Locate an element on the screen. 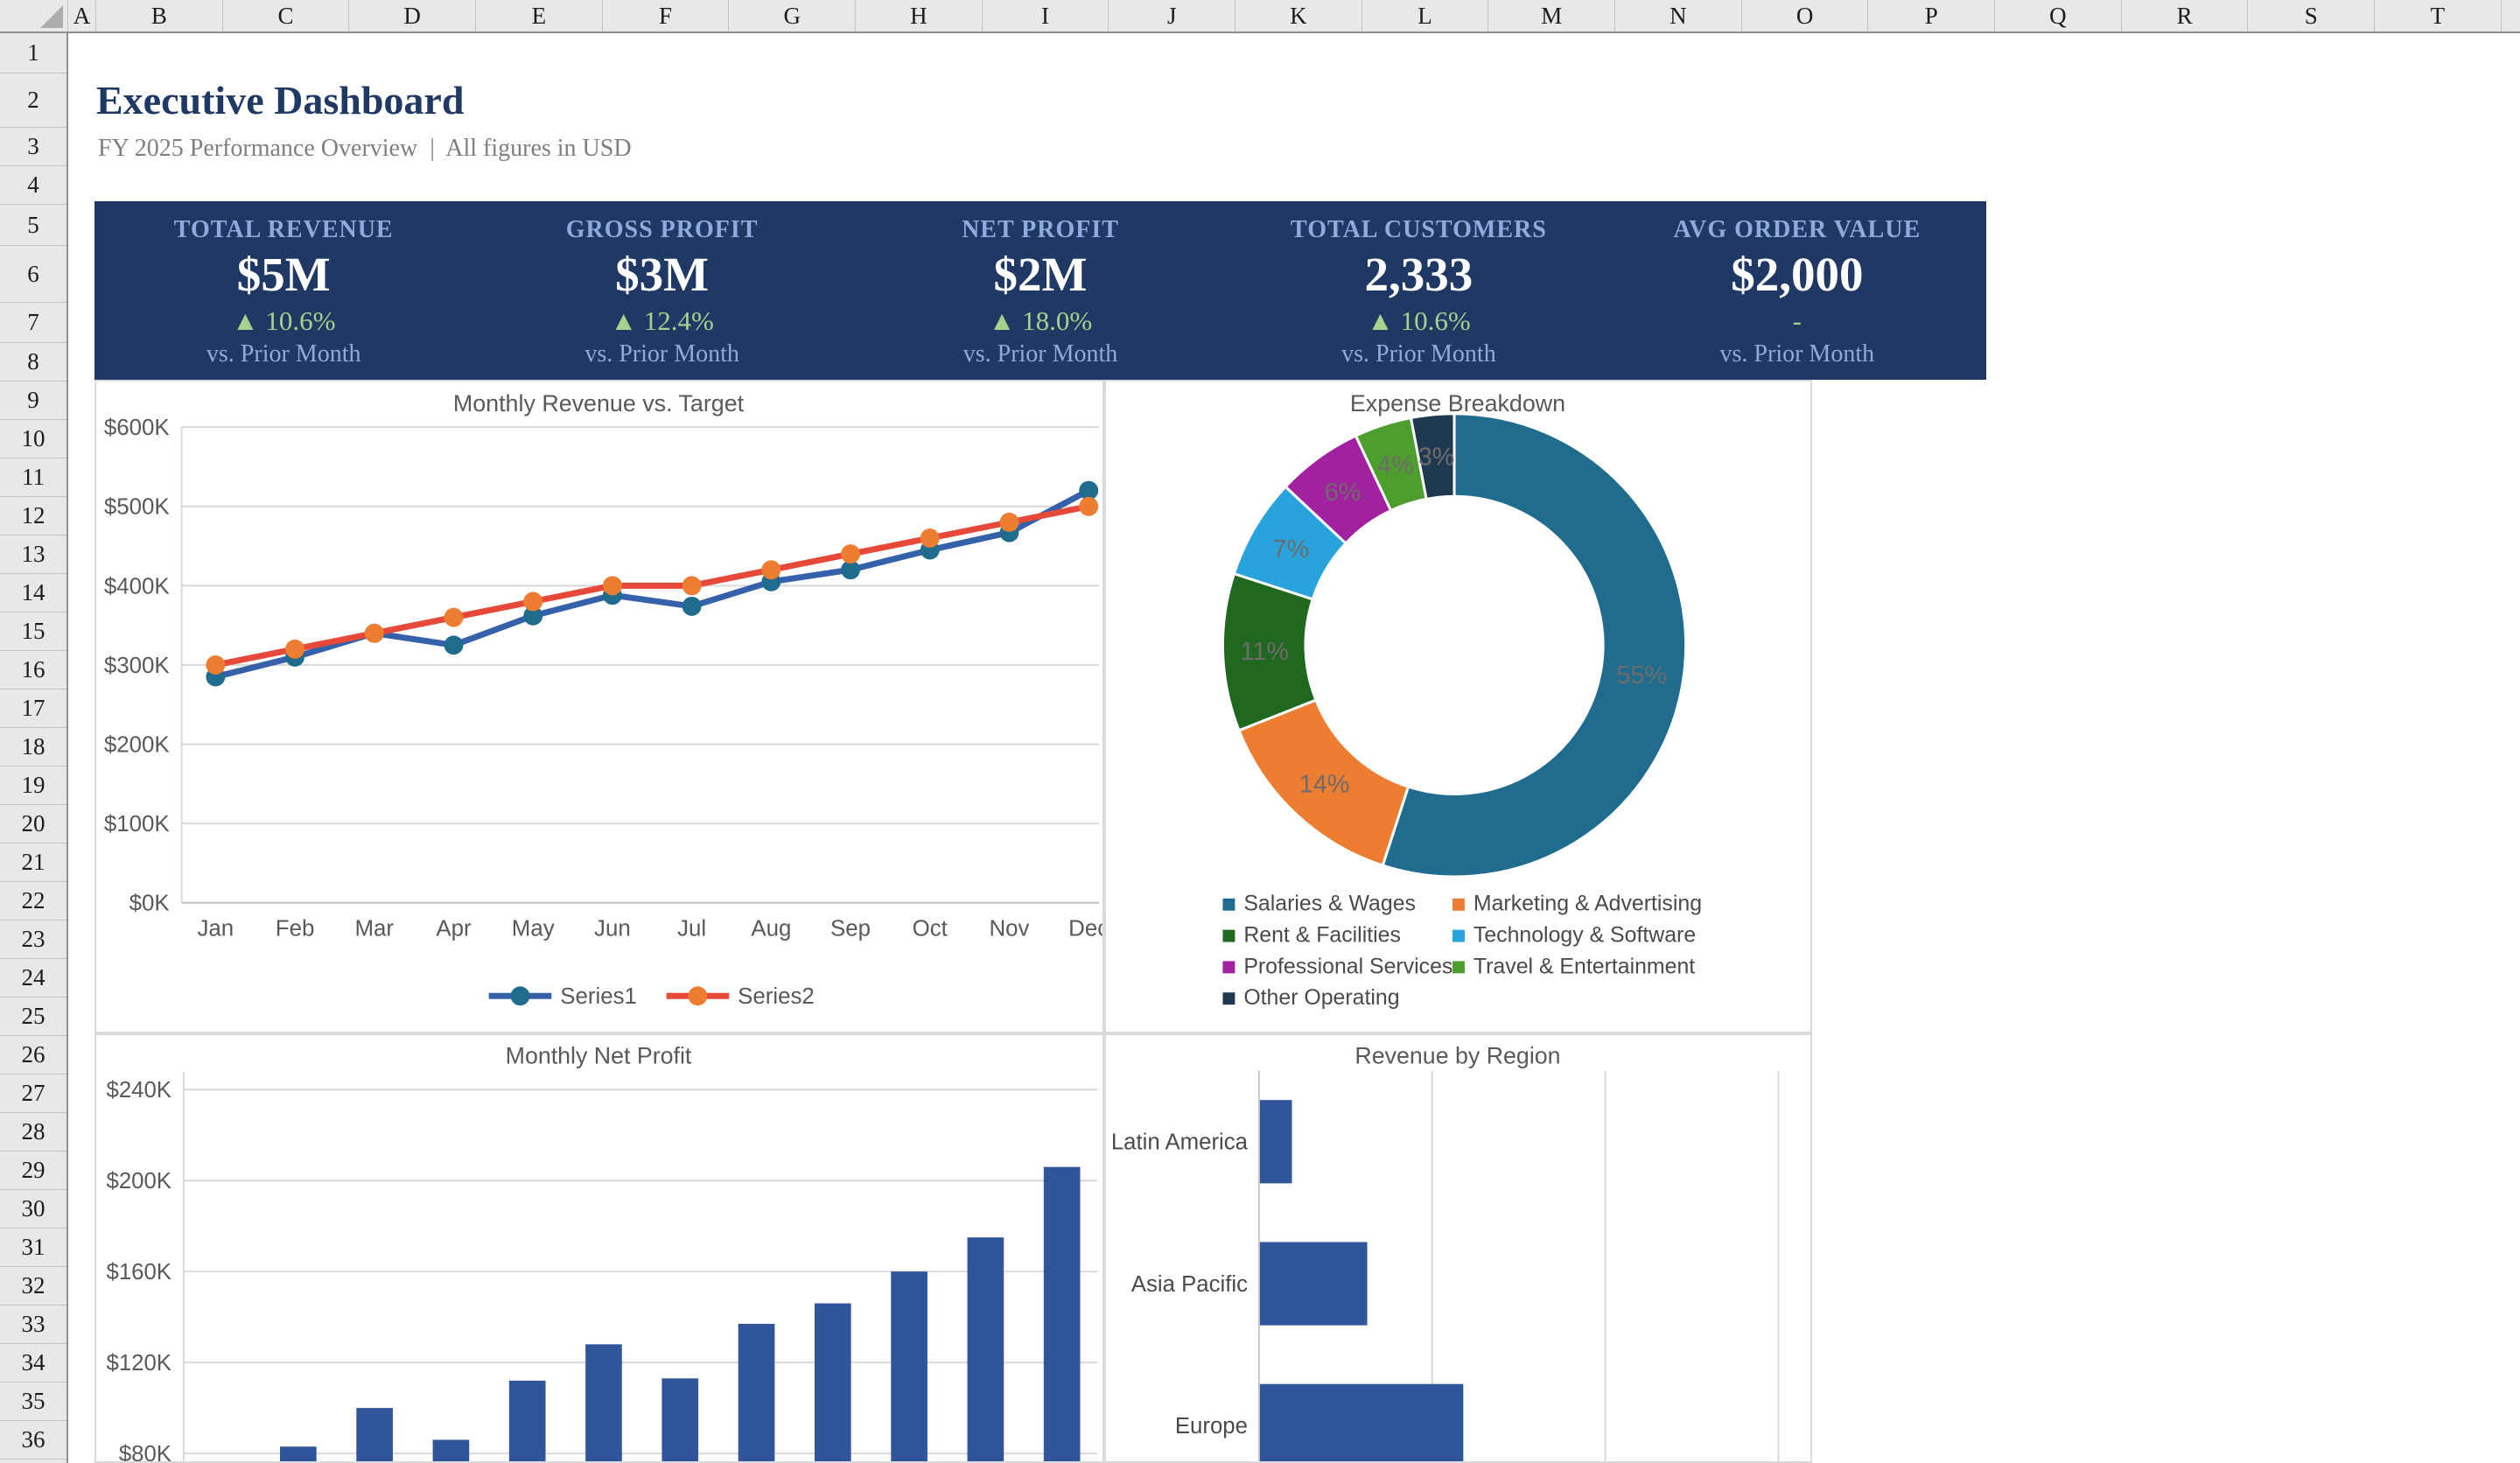 The image size is (2520, 1463). row-header-15: 15 is located at coordinates (33, 631).